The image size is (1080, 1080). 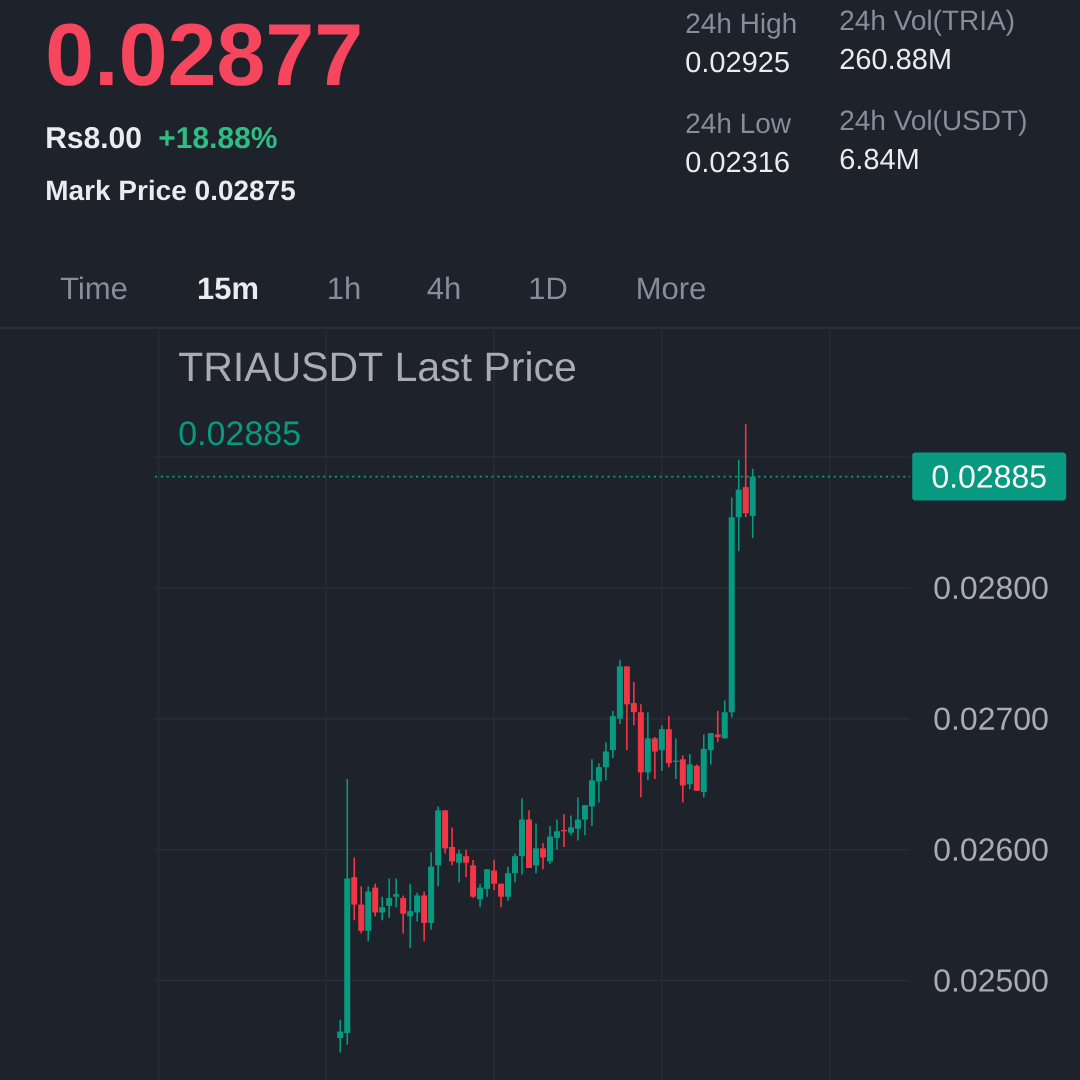 What do you see at coordinates (239, 433) in the screenshot?
I see `annotation: 0.02885` at bounding box center [239, 433].